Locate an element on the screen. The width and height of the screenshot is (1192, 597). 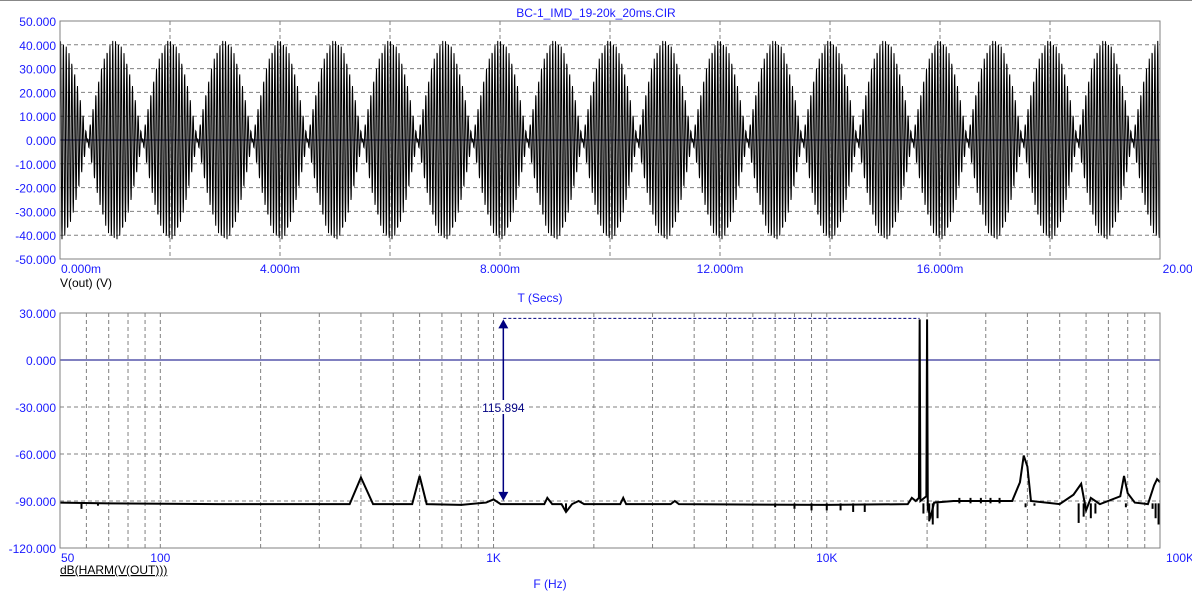
window-title: BC-1_IMD_19-20k_20ms.CIR is located at coordinates (596, 13).